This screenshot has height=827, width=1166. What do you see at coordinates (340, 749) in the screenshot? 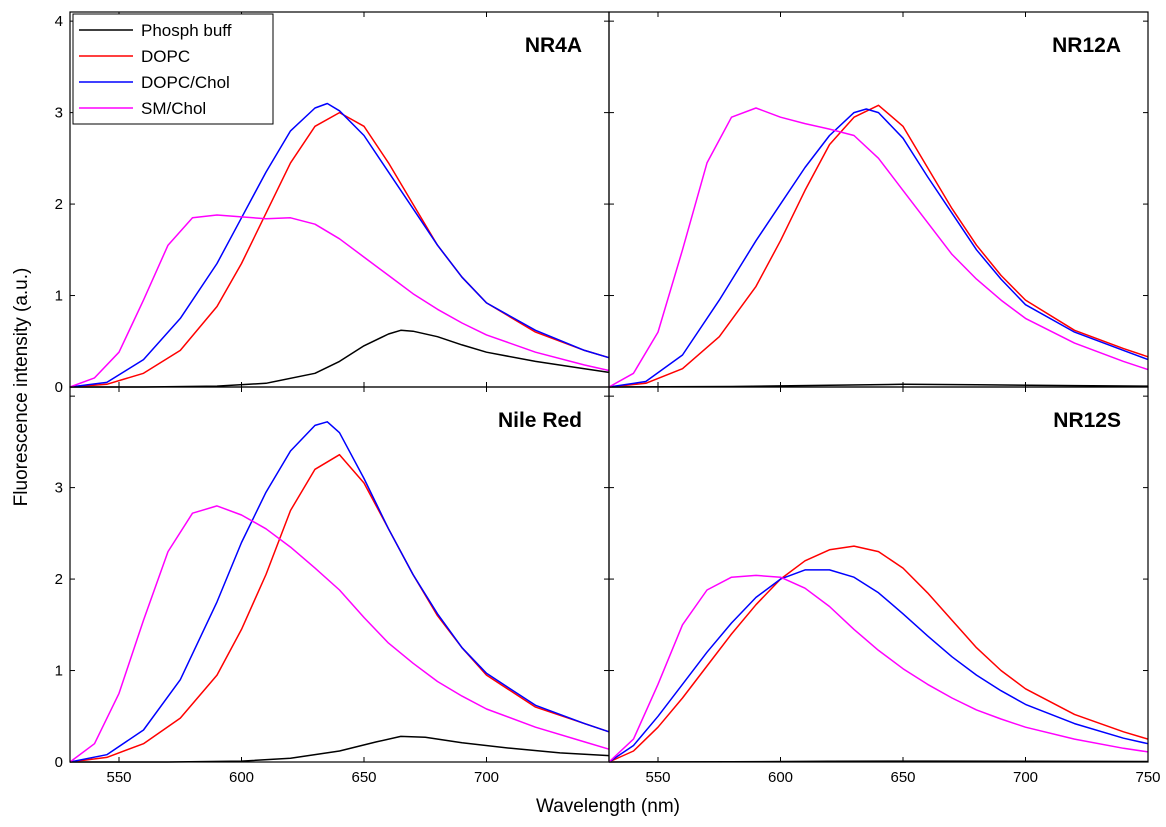
I see `series-line-nile-red-phosph-buff` at bounding box center [340, 749].